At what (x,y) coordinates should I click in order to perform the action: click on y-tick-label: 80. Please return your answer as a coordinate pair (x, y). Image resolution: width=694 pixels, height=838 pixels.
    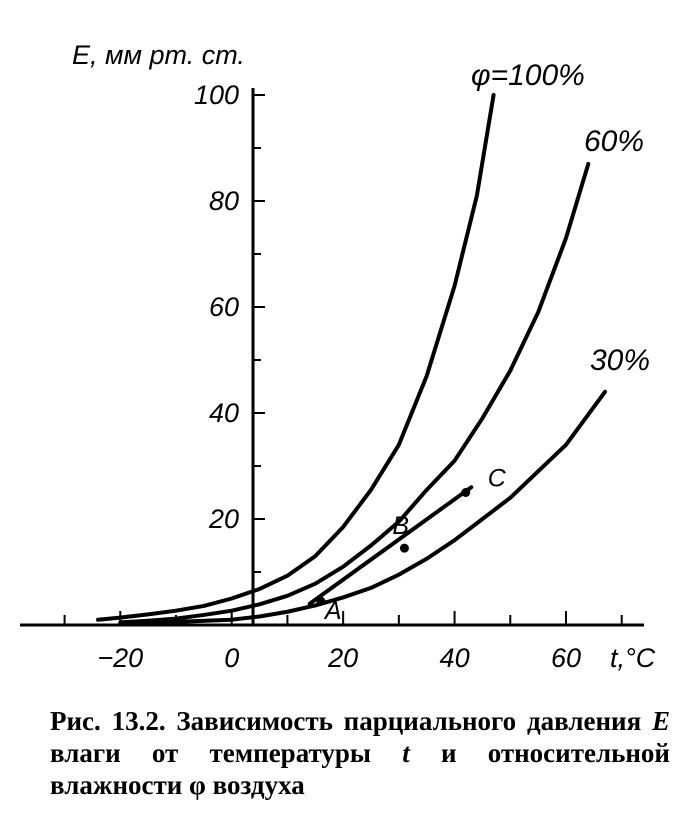
    Looking at the image, I should click on (224, 201).